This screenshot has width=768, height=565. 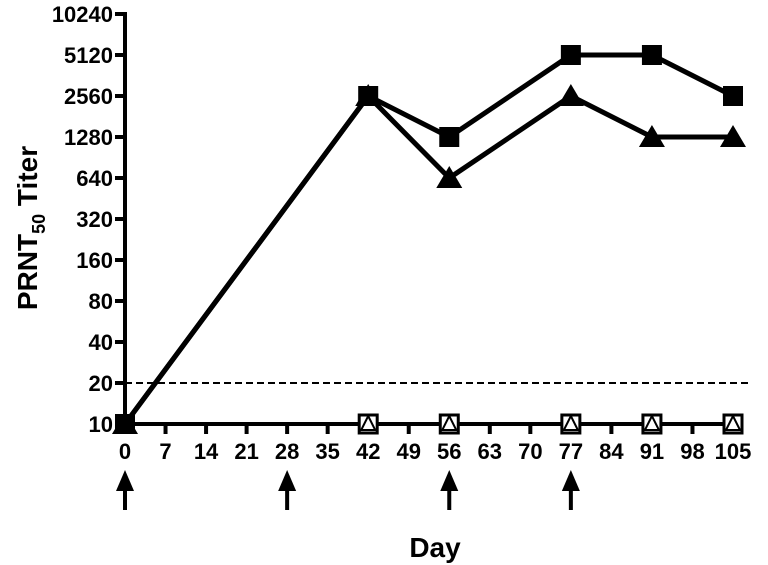 What do you see at coordinates (39, 224) in the screenshot?
I see `y-axis-title-subscript: 50` at bounding box center [39, 224].